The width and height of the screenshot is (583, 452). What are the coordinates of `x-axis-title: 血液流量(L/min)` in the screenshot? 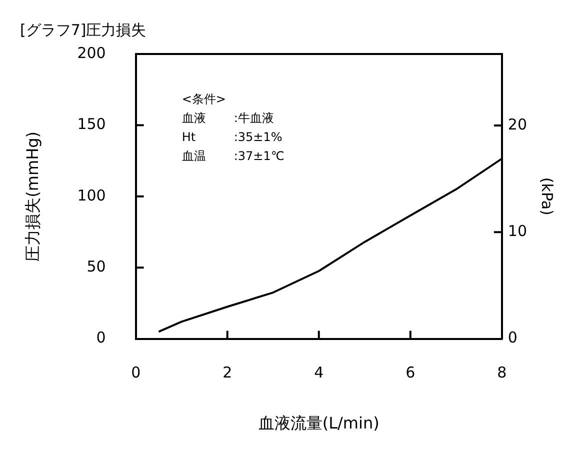 It's located at (319, 423).